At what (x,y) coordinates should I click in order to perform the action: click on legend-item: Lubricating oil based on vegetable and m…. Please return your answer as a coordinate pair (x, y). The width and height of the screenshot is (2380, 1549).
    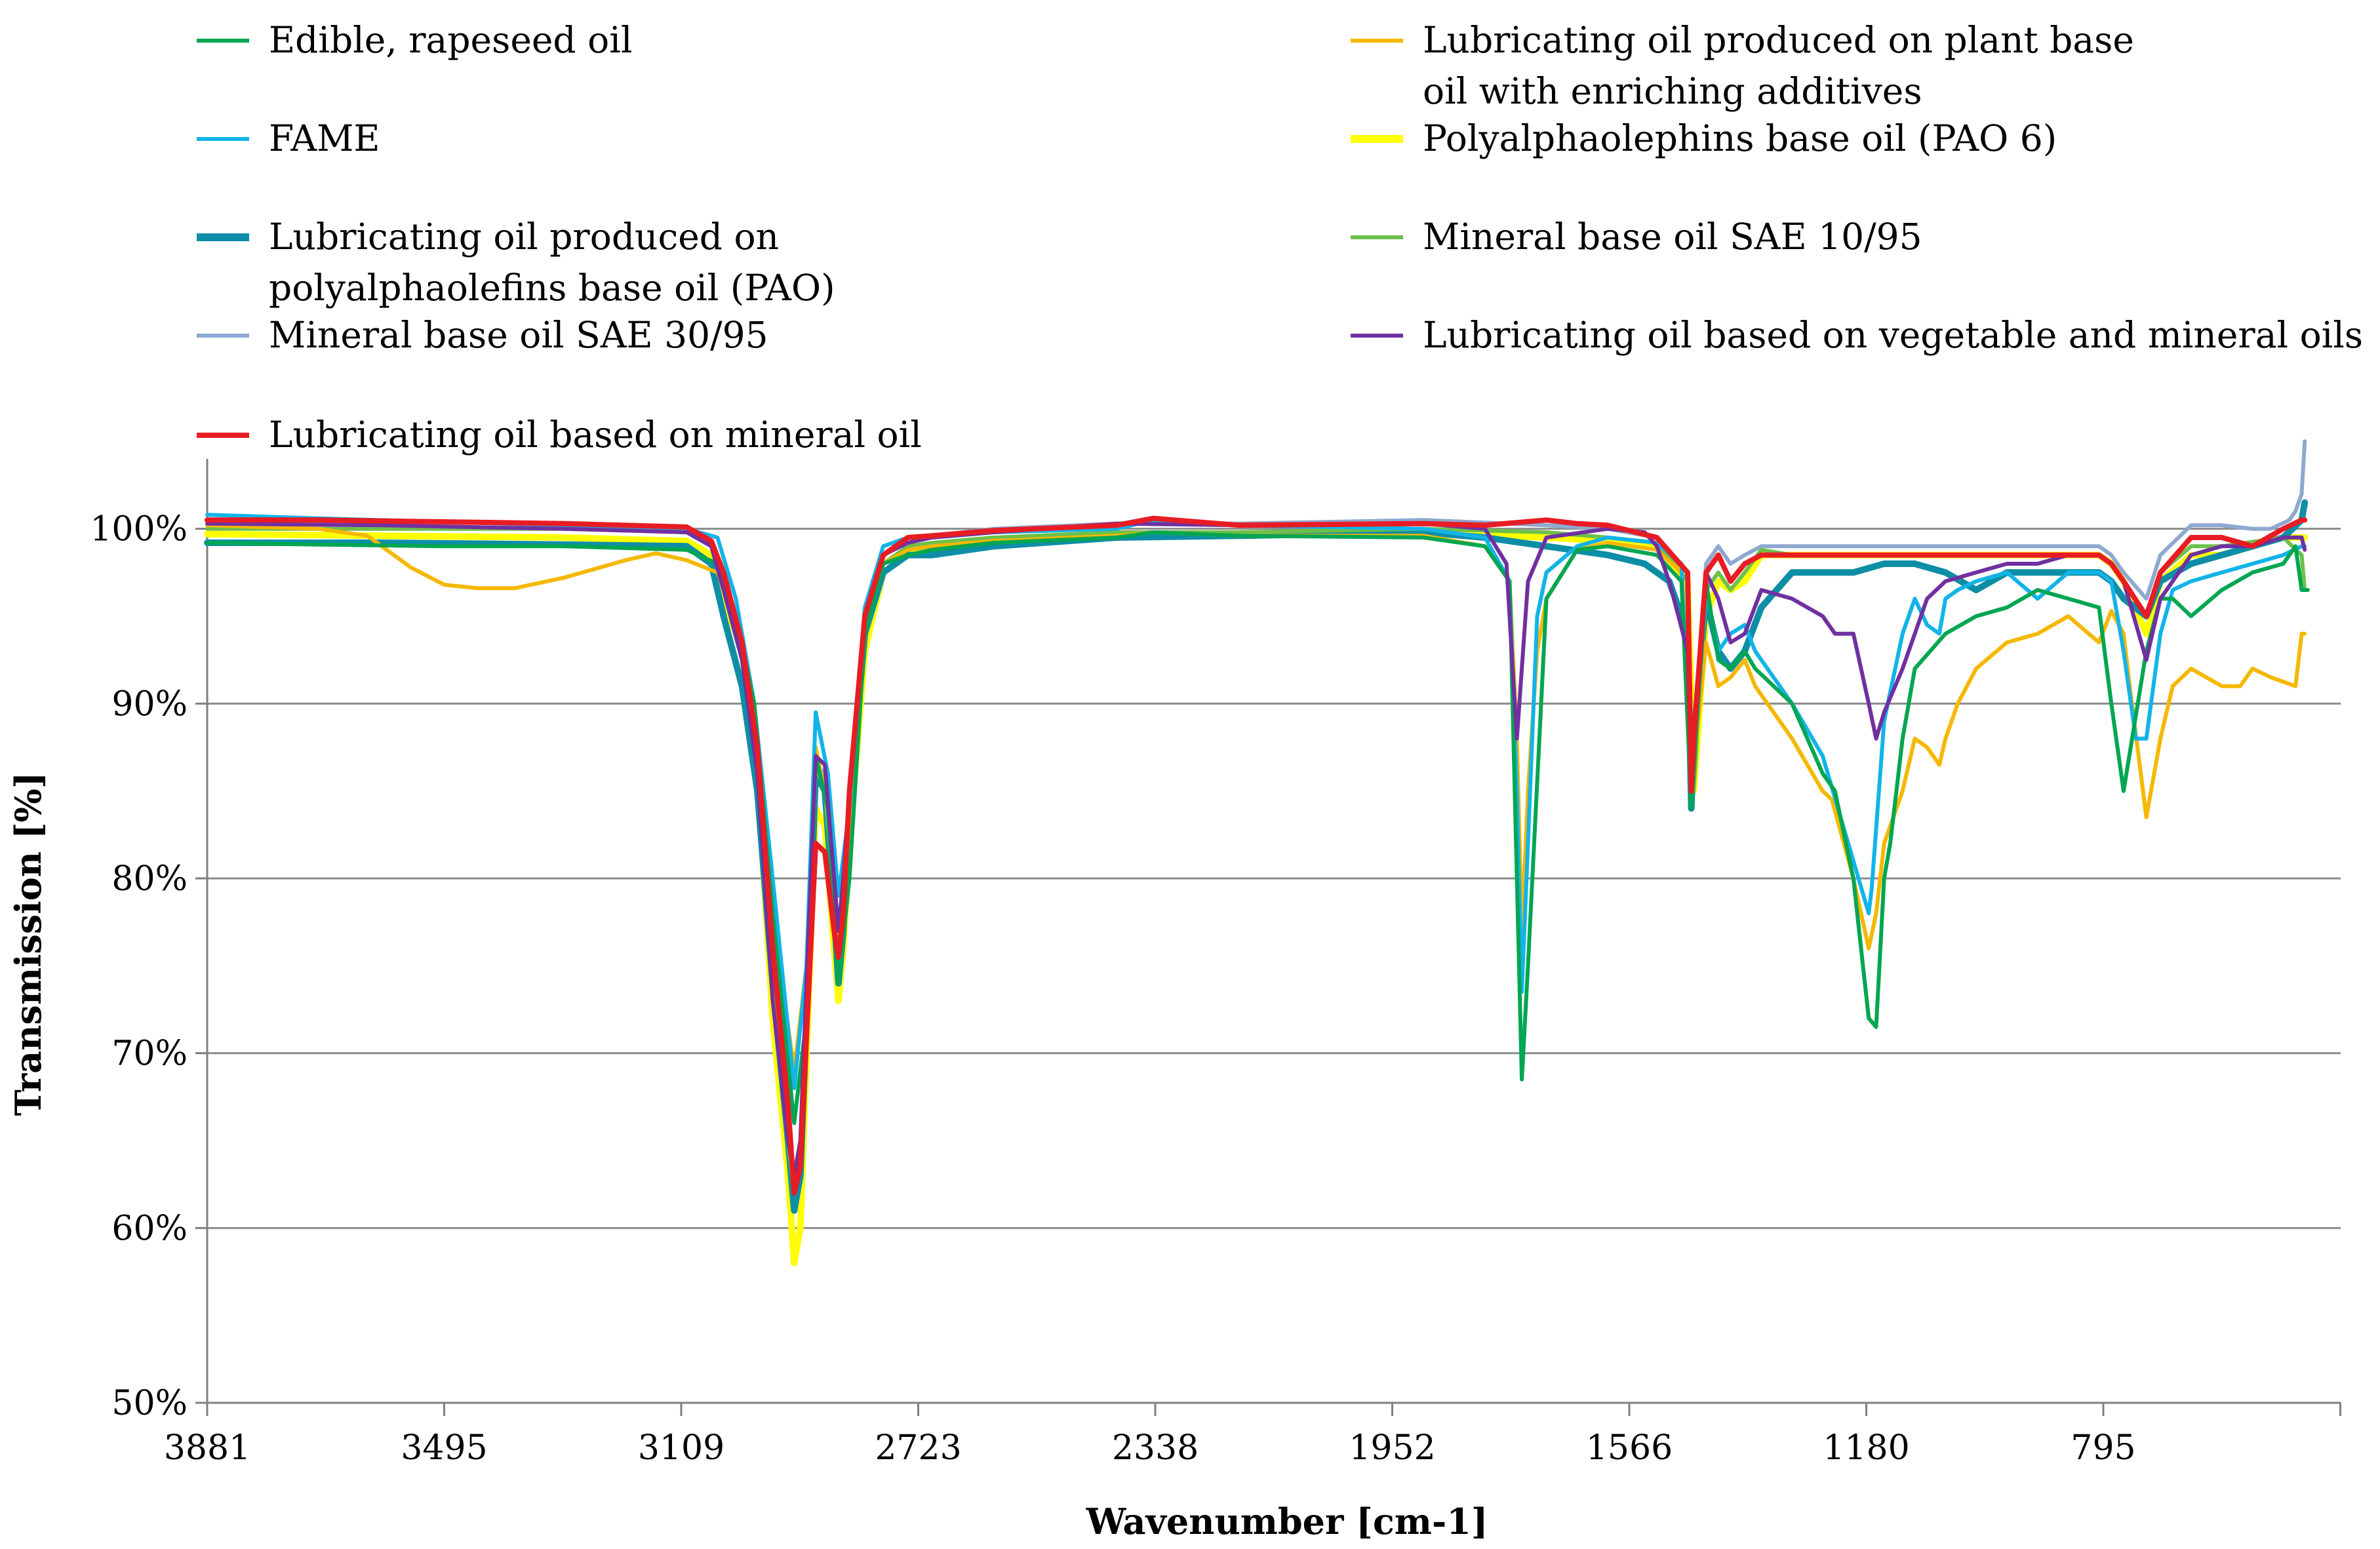
    Looking at the image, I should click on (1857, 335).